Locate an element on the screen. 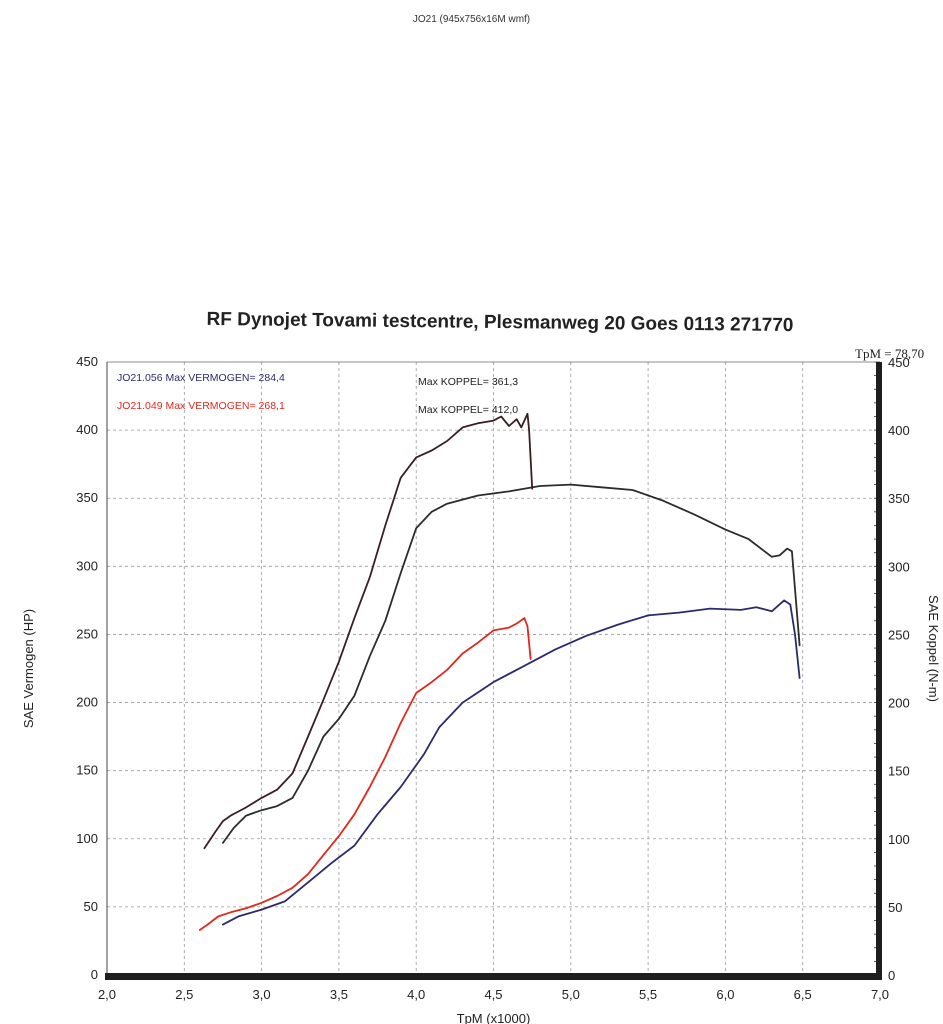 The width and height of the screenshot is (943, 1024). x-tick-label: 4,5 is located at coordinates (493, 994).